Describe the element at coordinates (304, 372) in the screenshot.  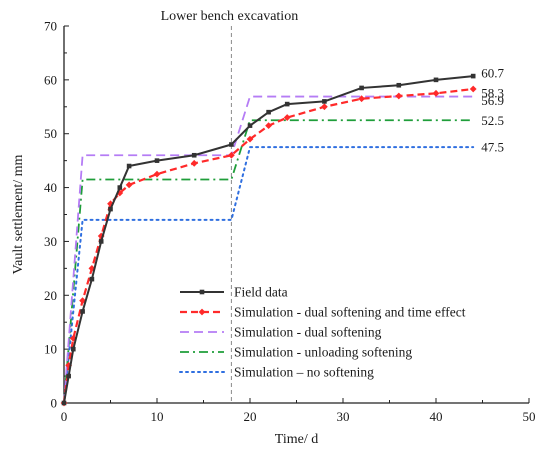
I see `legend-label-4: Simulation – no softening` at that location.